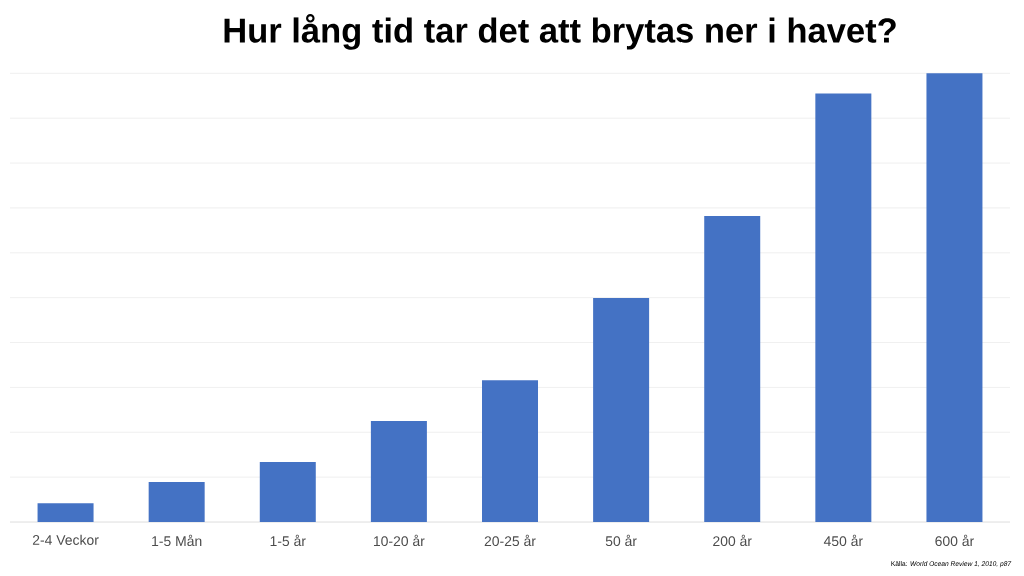 The height and width of the screenshot is (576, 1024). Describe the element at coordinates (732, 540) in the screenshot. I see `x-tick-label: 200 år` at that location.